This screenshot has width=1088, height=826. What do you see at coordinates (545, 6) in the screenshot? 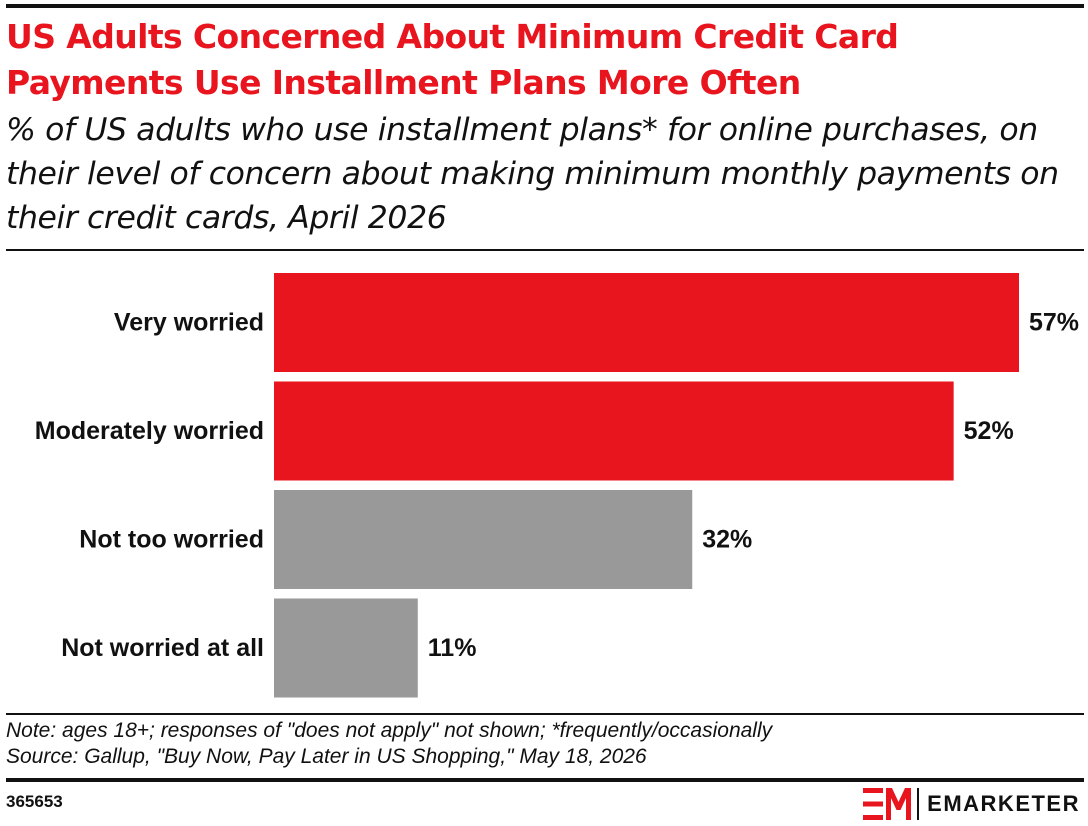
I see `top-rule` at bounding box center [545, 6].